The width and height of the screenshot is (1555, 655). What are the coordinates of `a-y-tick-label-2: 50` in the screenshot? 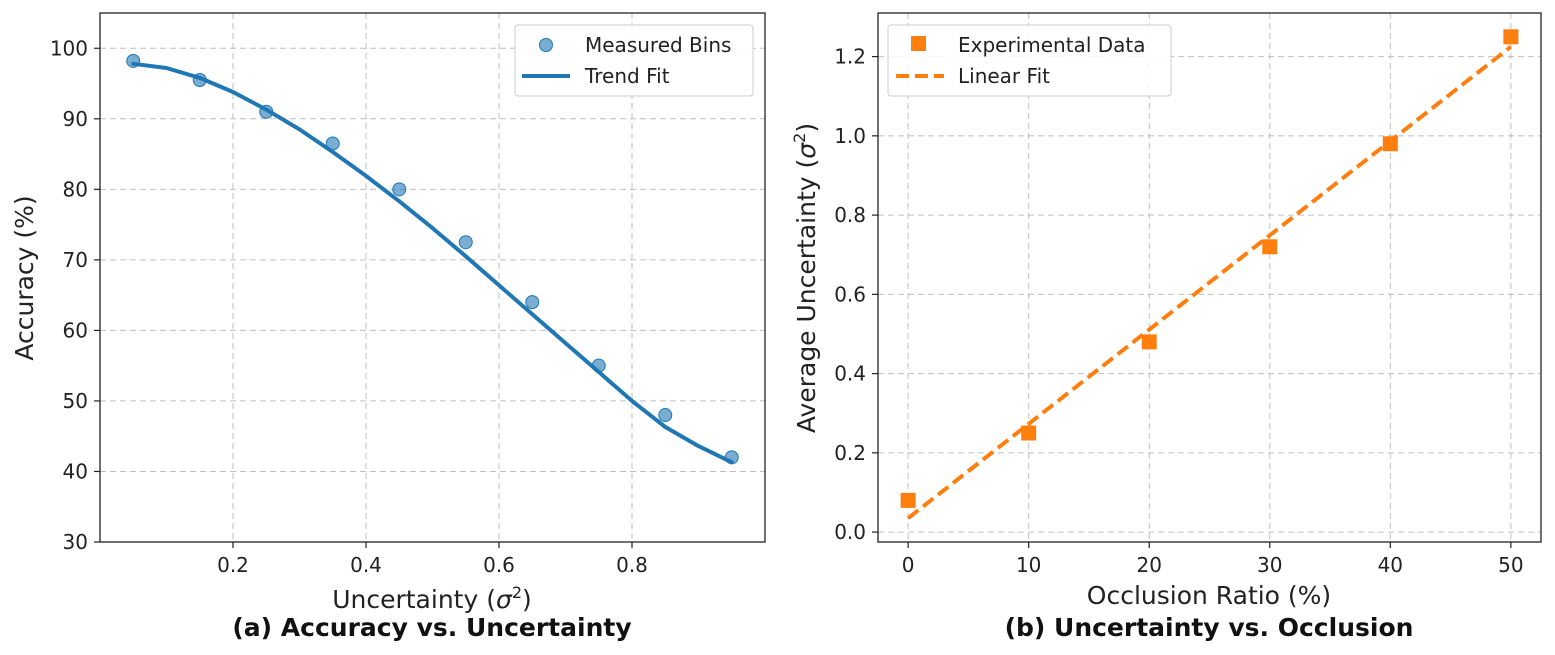 It's located at (75, 401).